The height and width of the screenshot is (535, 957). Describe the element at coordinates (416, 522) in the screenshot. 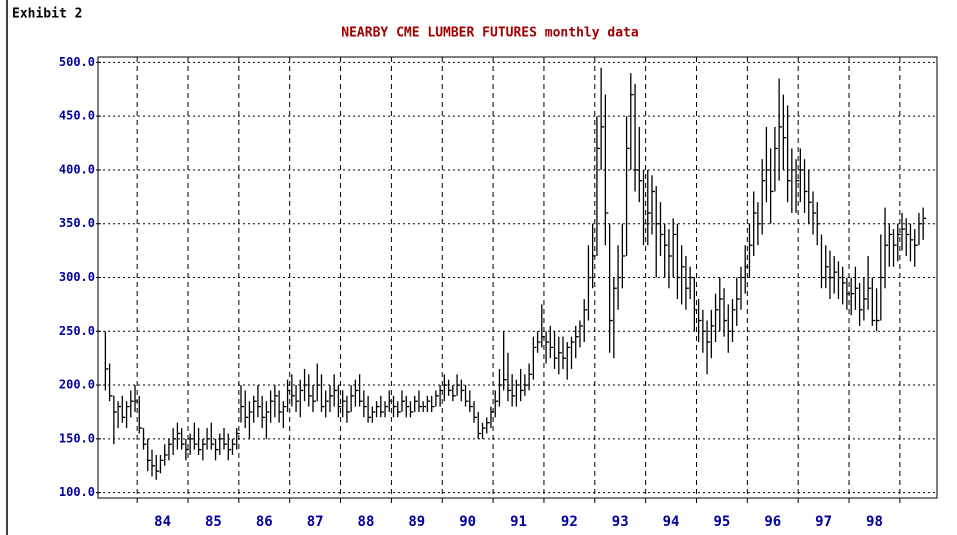

I see `x-tick-label: 89` at that location.